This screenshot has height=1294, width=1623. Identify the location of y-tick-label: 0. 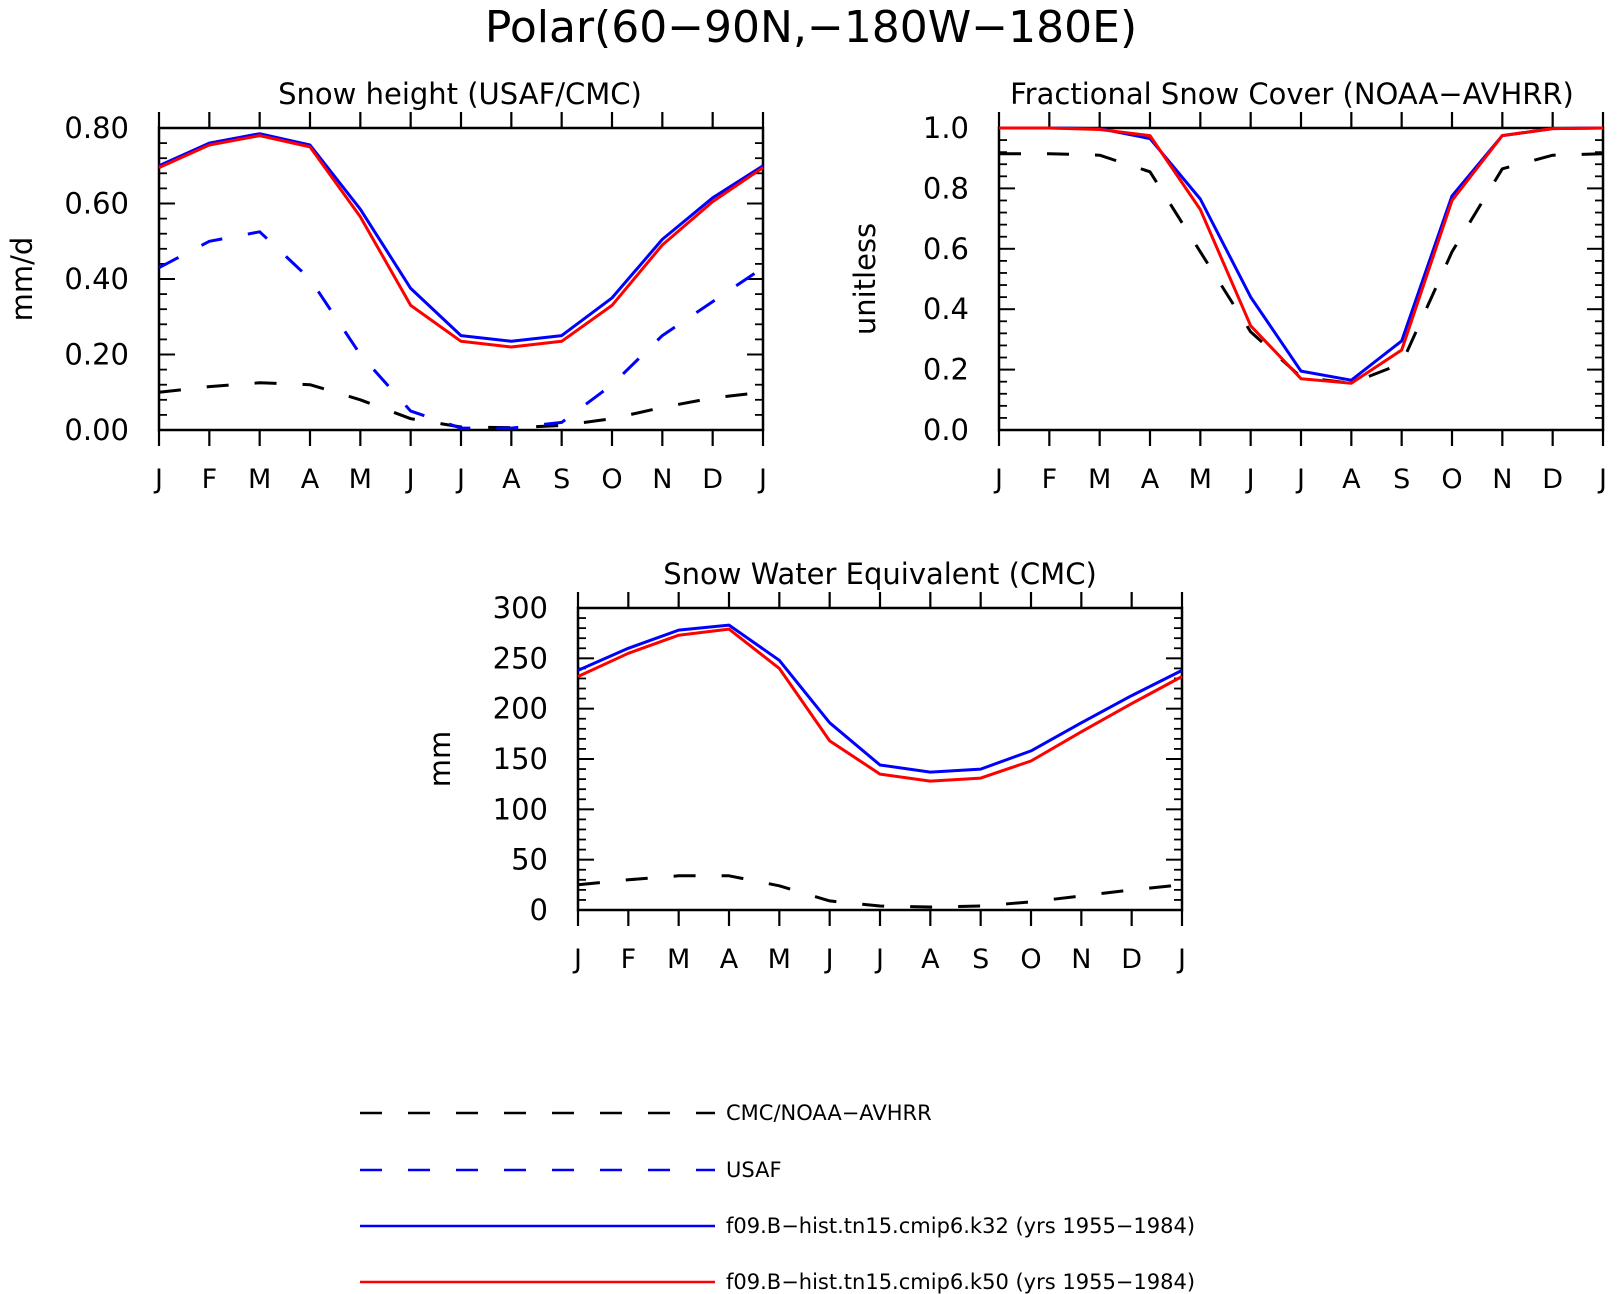
(539, 910).